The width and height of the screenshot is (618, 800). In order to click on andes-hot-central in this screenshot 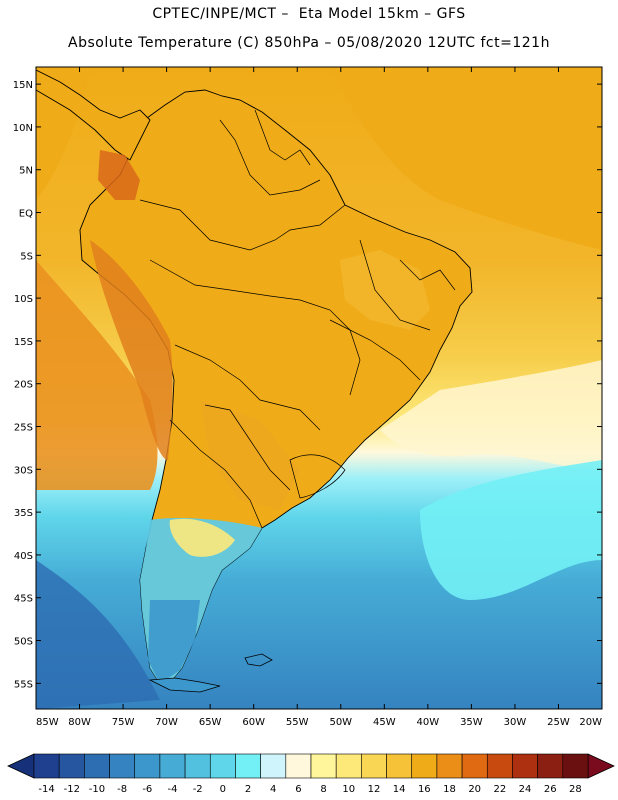, I will do `click(131, 350)`.